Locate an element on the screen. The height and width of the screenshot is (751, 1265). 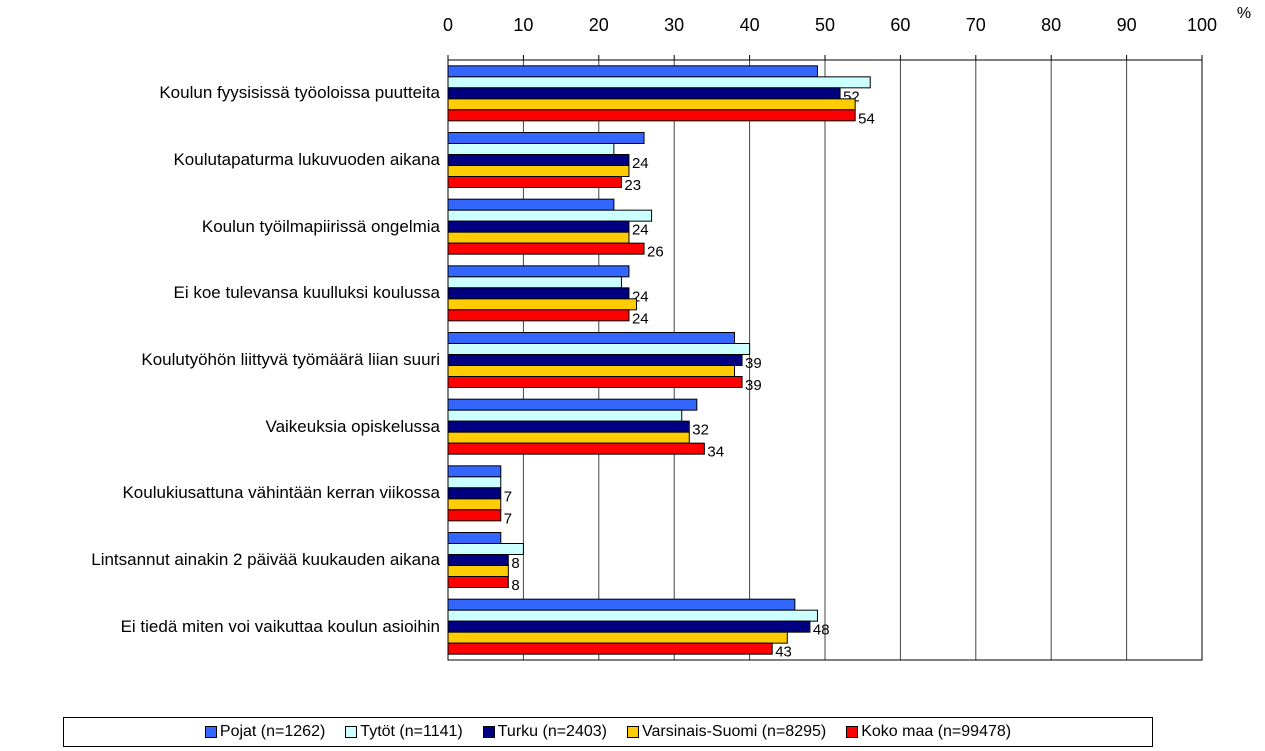
value-label: 23 is located at coordinates (632, 185).